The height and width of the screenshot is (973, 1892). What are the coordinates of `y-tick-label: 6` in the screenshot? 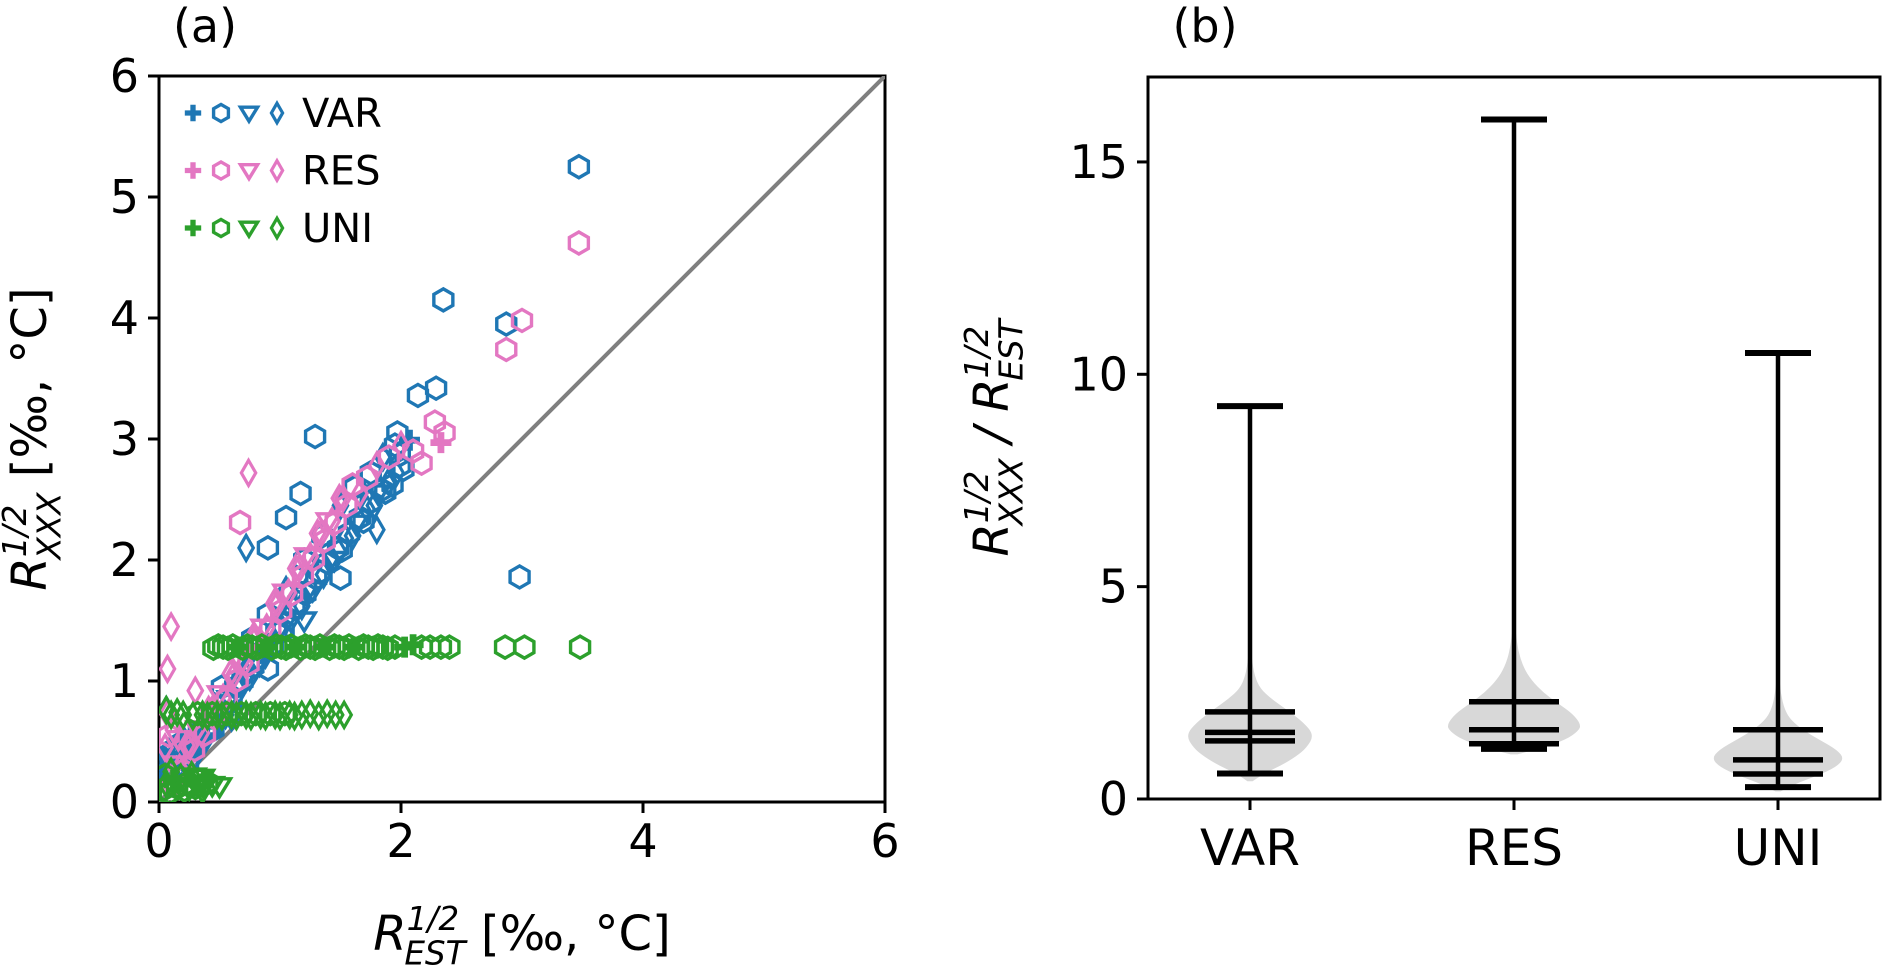 It's located at (124, 76).